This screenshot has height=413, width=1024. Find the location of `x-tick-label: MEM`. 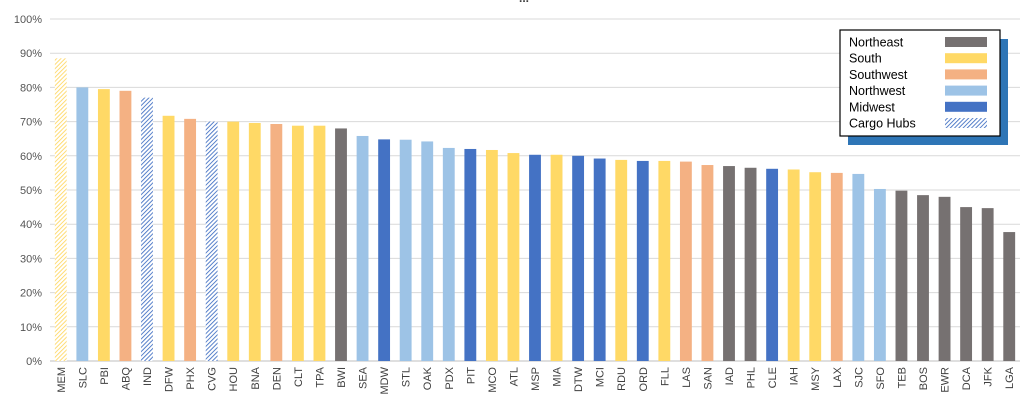

x-tick-label: MEM is located at coordinates (62, 380).